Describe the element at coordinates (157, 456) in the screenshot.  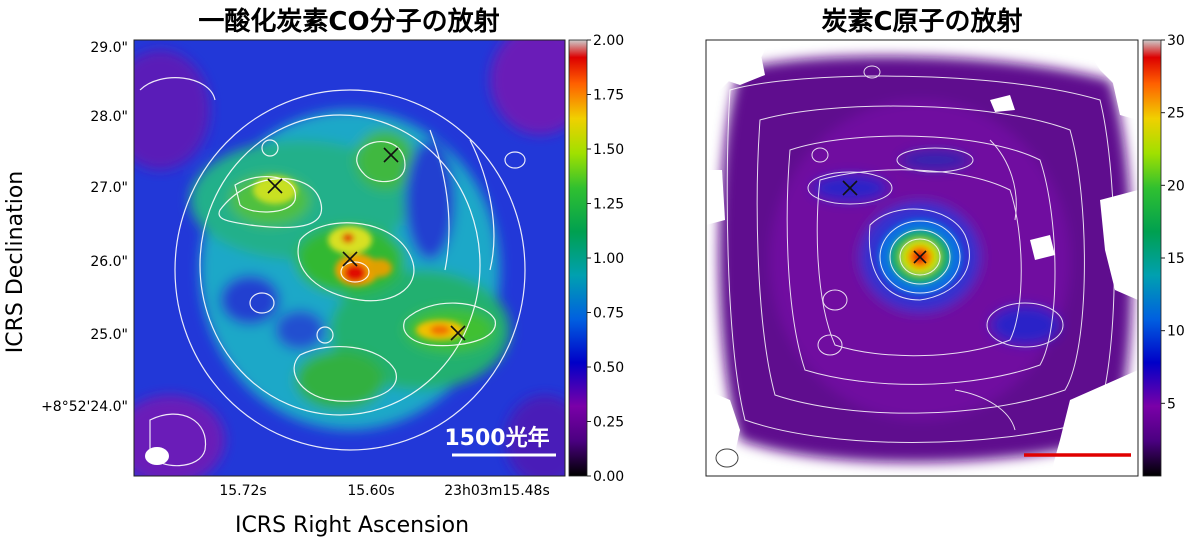
I see `co-beam-ellipse` at that location.